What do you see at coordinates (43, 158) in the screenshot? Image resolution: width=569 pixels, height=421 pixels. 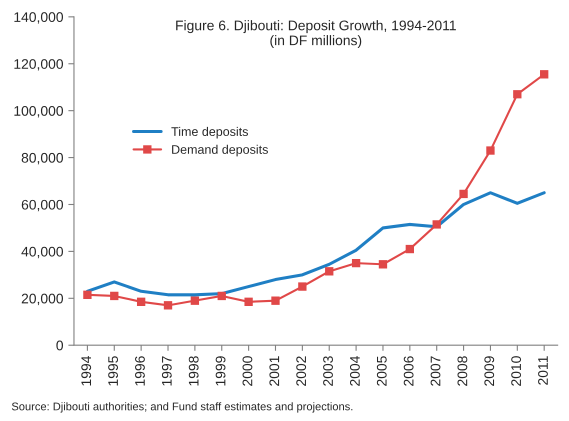 I see `y-tick-label: 80,000` at bounding box center [43, 158].